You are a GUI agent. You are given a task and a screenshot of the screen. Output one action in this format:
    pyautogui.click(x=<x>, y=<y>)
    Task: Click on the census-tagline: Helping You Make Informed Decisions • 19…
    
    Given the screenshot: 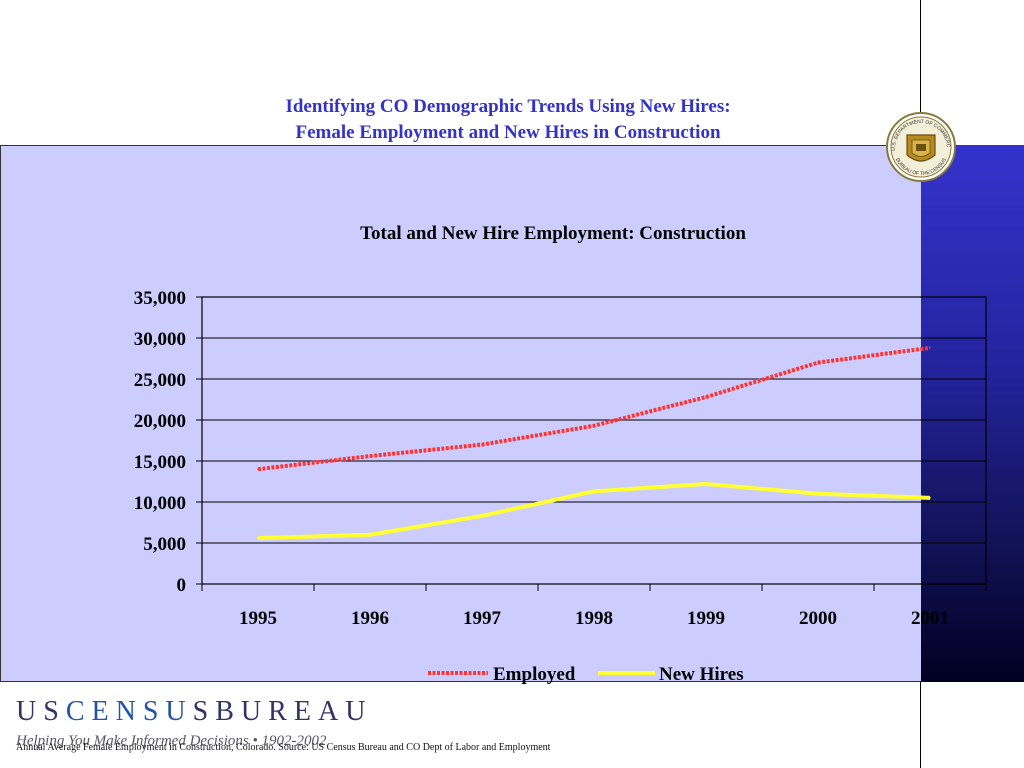 What is the action you would take?
    pyautogui.click(x=171, y=741)
    